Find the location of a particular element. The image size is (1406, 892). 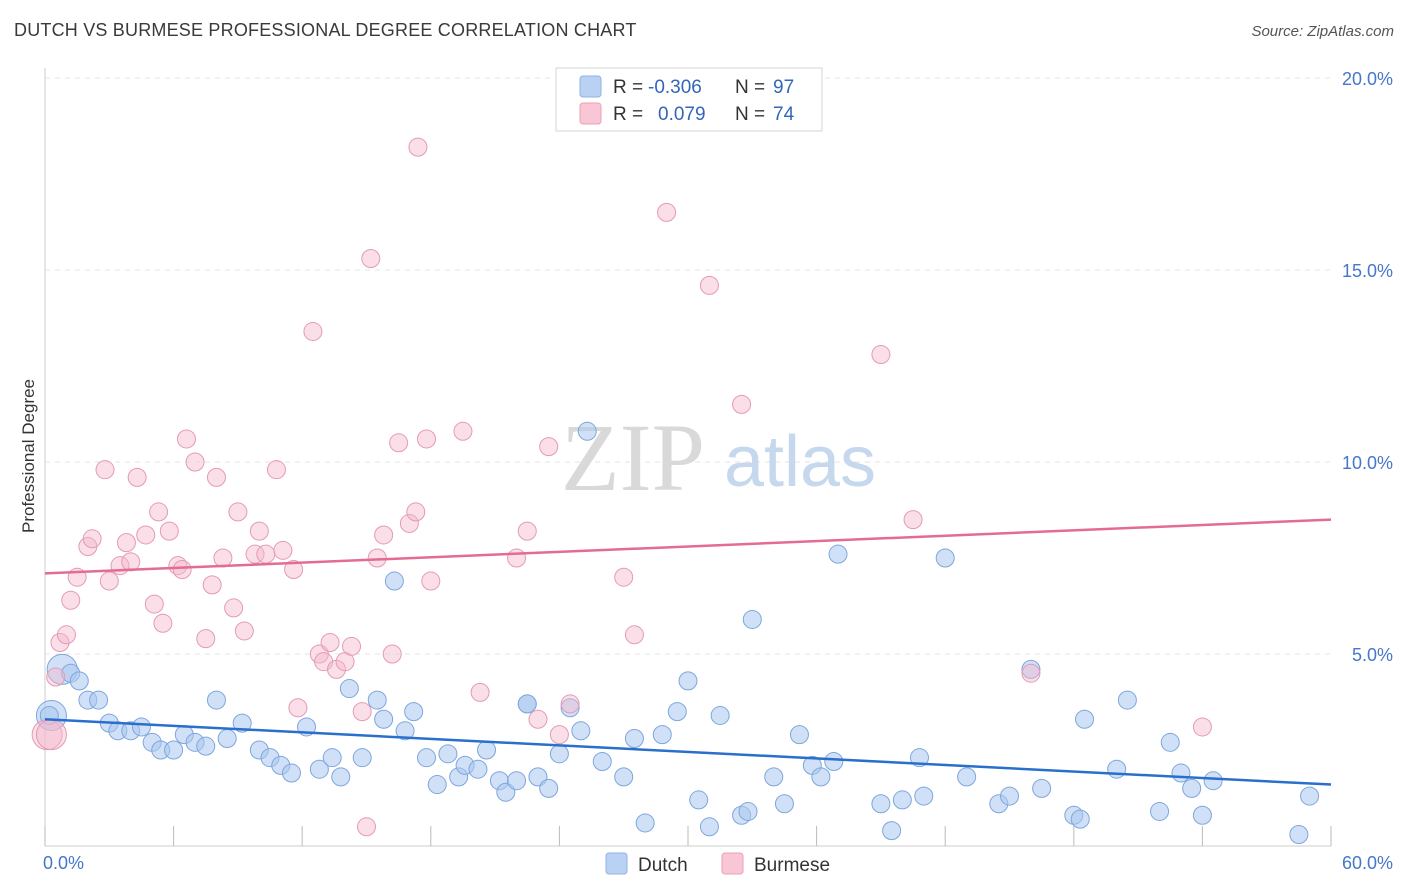

watermark-zip: ZIP is located at coordinates (633, 457).